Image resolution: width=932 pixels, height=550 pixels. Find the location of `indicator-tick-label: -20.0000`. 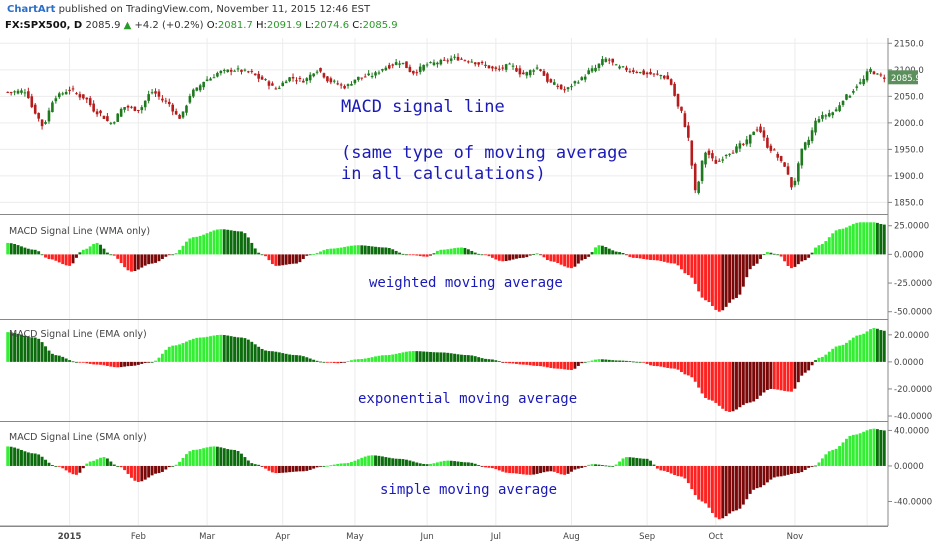

indicator-tick-label: -20.0000 is located at coordinates (913, 390).